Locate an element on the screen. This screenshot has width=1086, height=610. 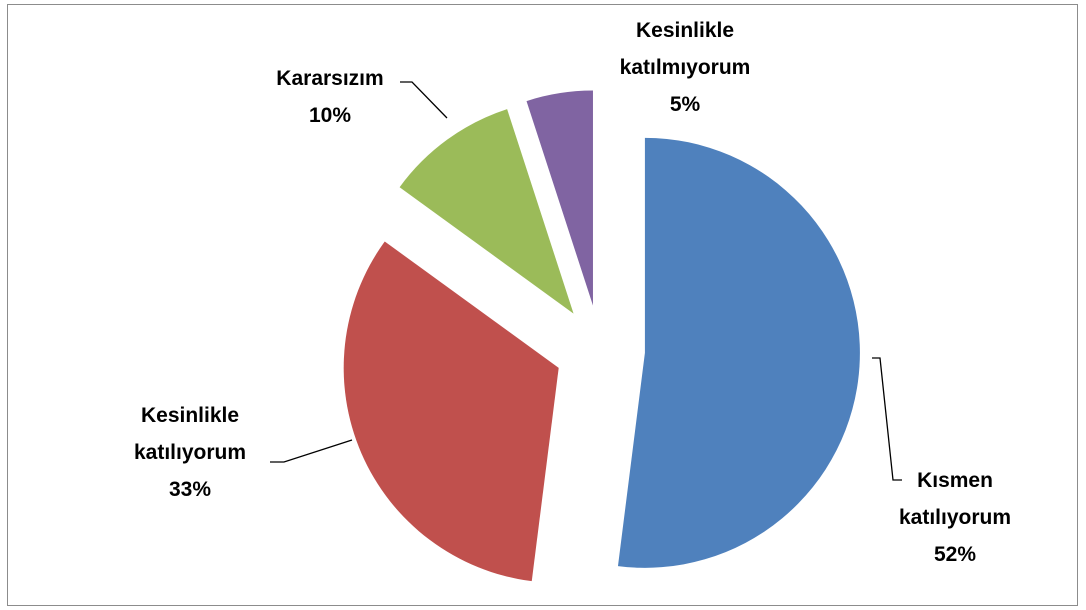
slice-label: Kararsızım 10% is located at coordinates (330, 97).